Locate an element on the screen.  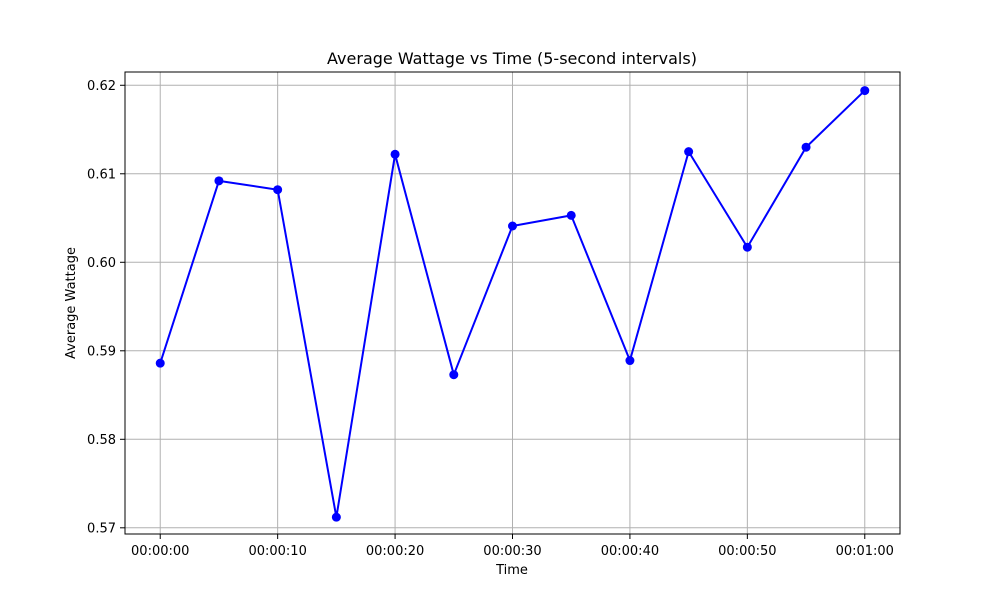
x-tick-label: 00:00:50 is located at coordinates (747, 551).